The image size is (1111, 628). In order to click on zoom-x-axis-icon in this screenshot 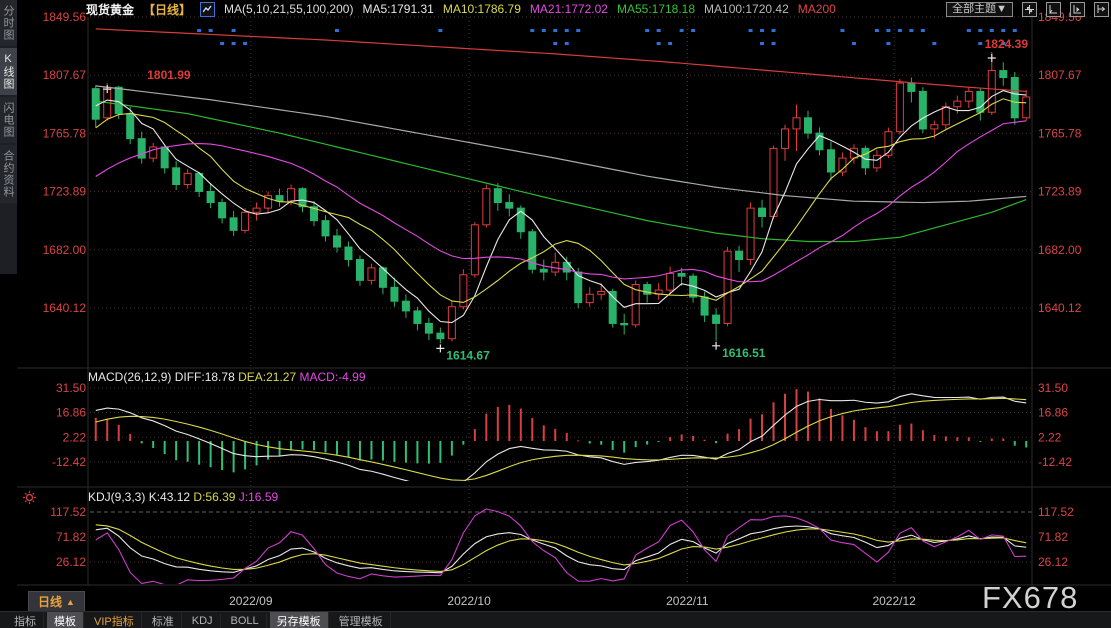, I will do `click(1053, 9)`.